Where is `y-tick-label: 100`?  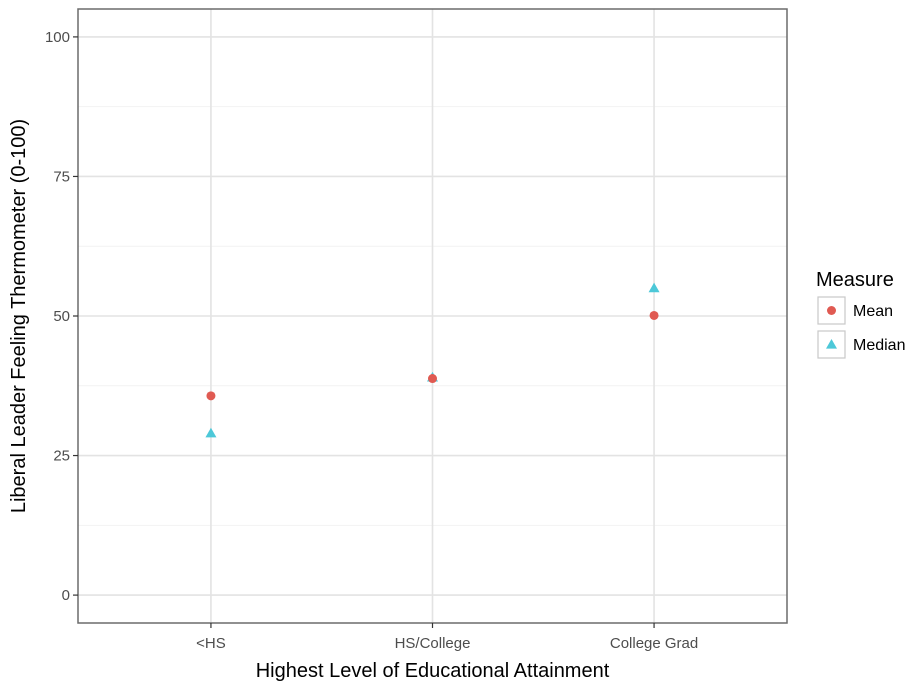 y-tick-label: 100 is located at coordinates (57, 37).